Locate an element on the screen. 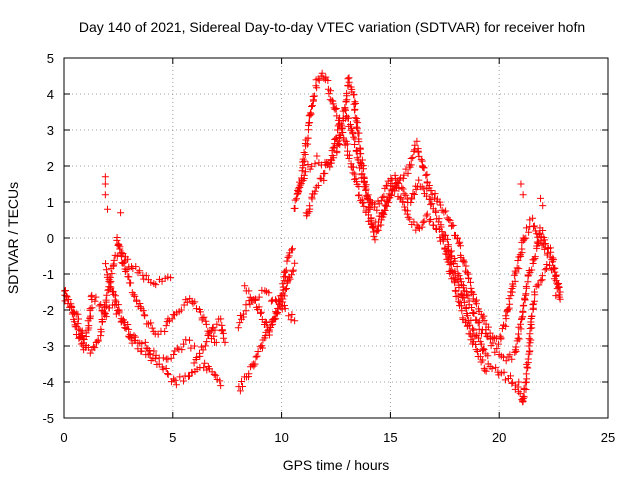 Image resolution: width=640 pixels, height=485 pixels. series-track-h is located at coordinates (268, 292).